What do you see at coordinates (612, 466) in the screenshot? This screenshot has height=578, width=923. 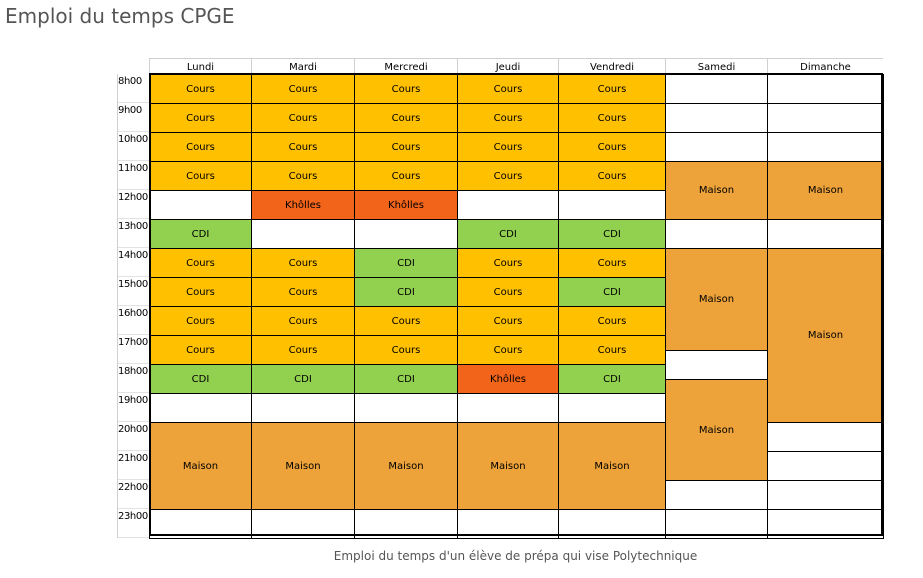 I see `slot-vendredi-maison: Maison` at bounding box center [612, 466].